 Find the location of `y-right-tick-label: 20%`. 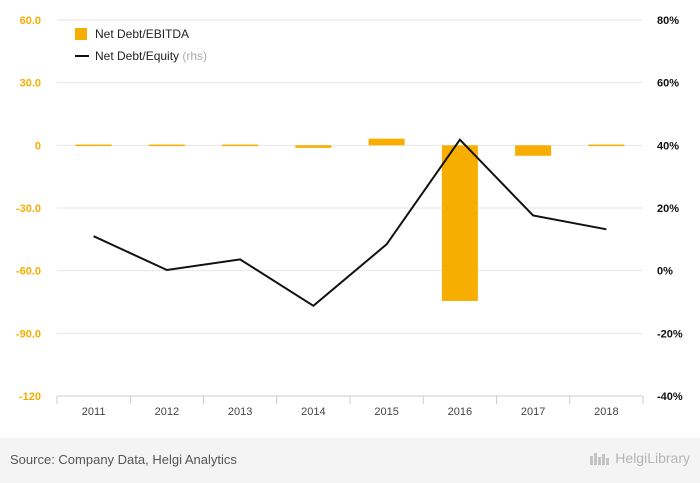

y-right-tick-label: 20% is located at coordinates (668, 209).